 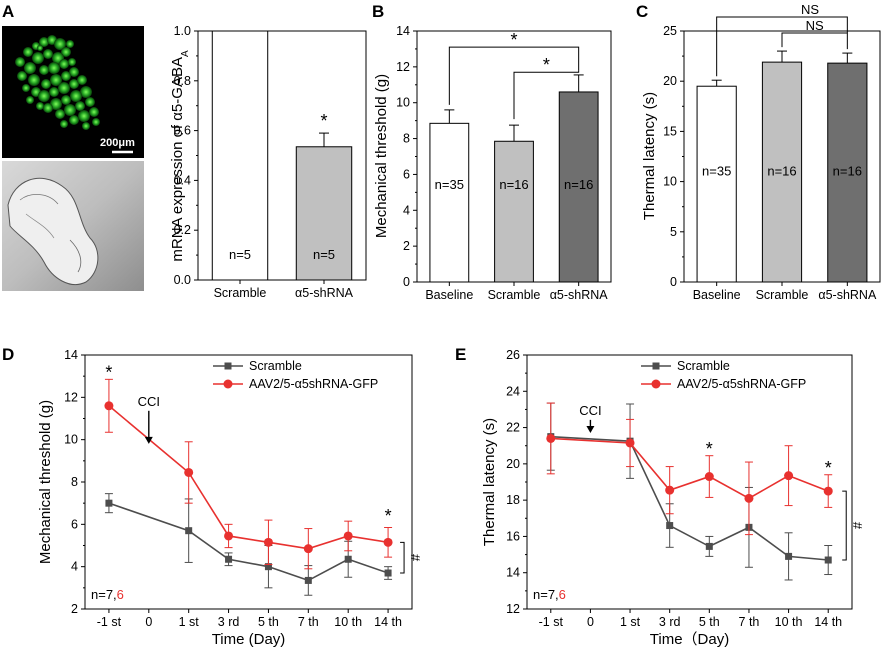 I want to click on y-tick-label: 16, so click(x=513, y=536).